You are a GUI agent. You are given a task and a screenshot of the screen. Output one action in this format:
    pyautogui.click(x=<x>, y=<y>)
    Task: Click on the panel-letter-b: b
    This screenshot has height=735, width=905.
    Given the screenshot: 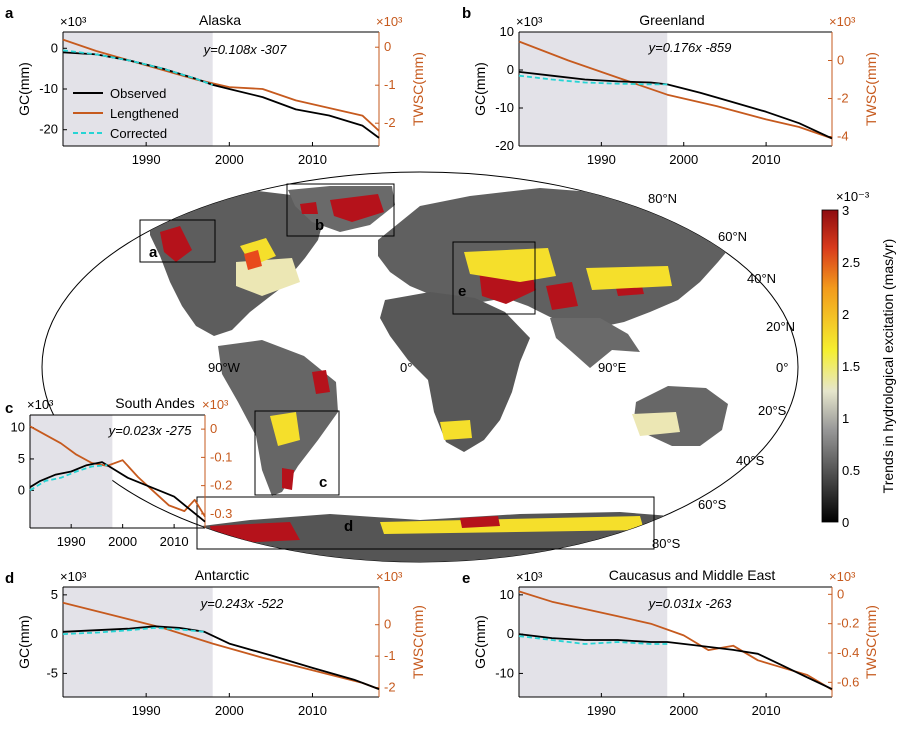 What is the action you would take?
    pyautogui.click(x=466, y=13)
    